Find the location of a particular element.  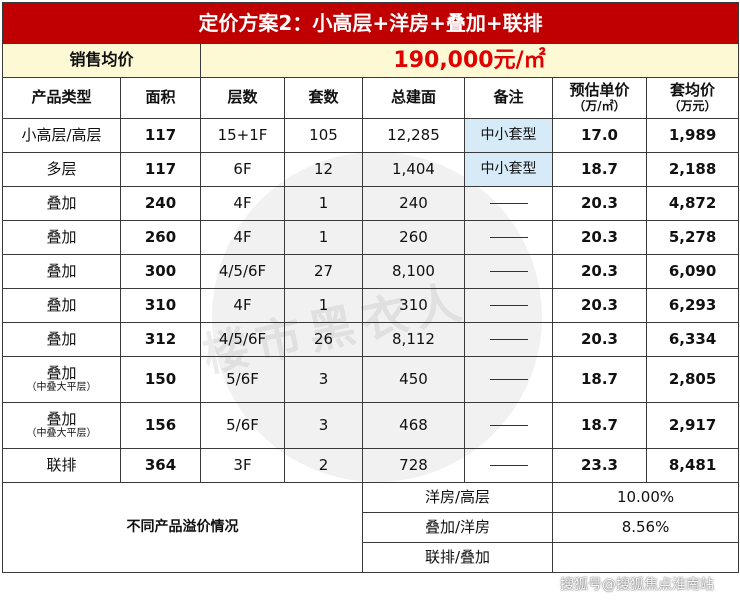

cell-avg-price: 2,188 is located at coordinates (692, 169).